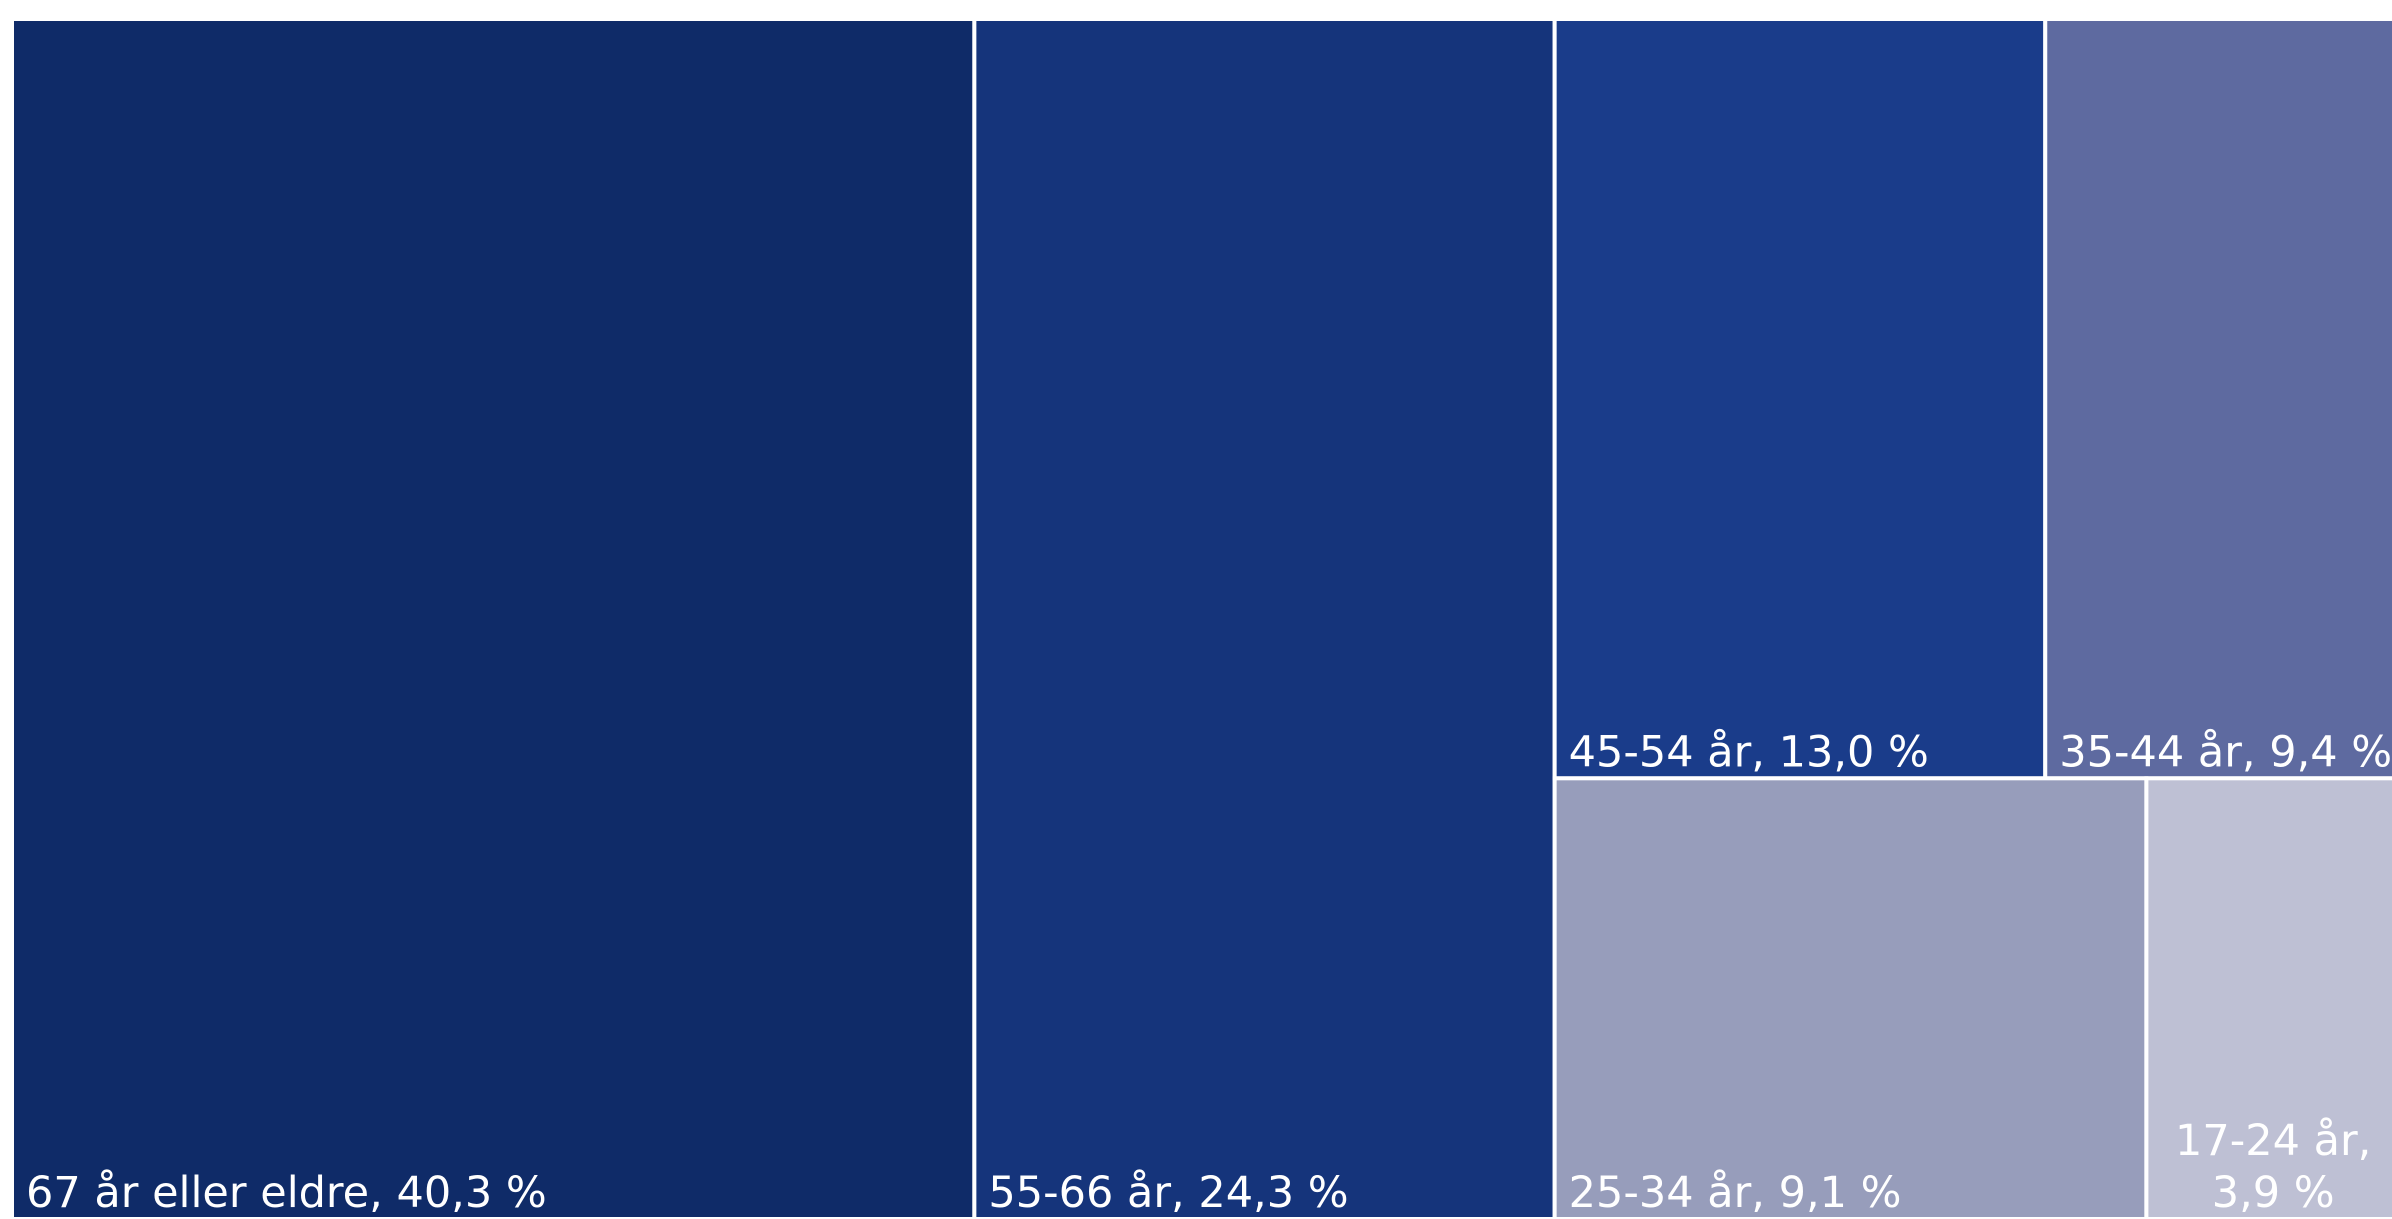 This screenshot has height=1219, width=2392. What do you see at coordinates (2273, 1193) in the screenshot?
I see `tile-label: 3,9 %` at bounding box center [2273, 1193].